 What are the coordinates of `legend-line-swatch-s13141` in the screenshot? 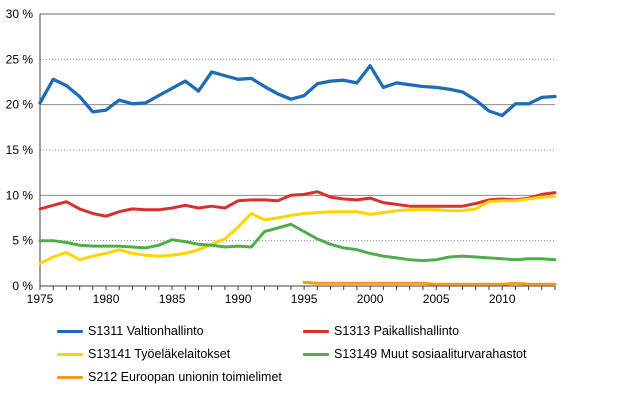 It's located at (70, 354).